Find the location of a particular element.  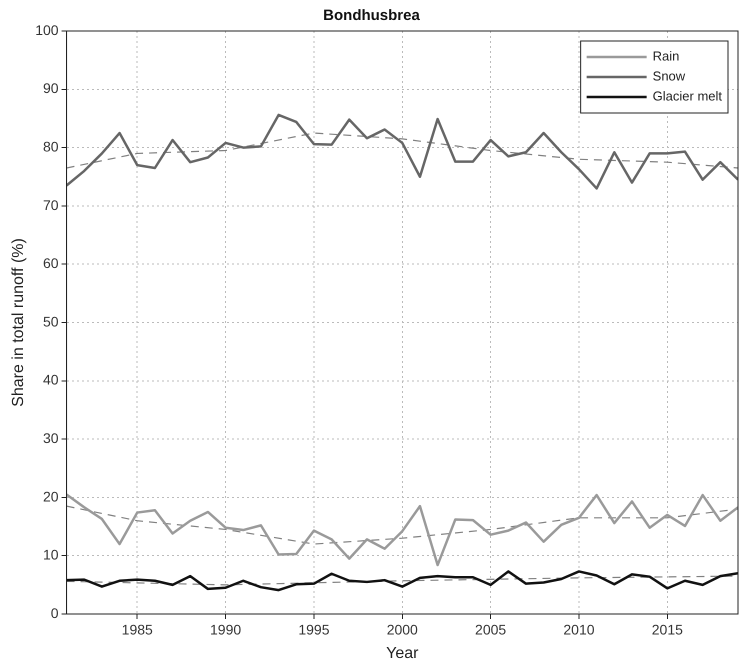

y-tick-label: 30 is located at coordinates (50, 438).